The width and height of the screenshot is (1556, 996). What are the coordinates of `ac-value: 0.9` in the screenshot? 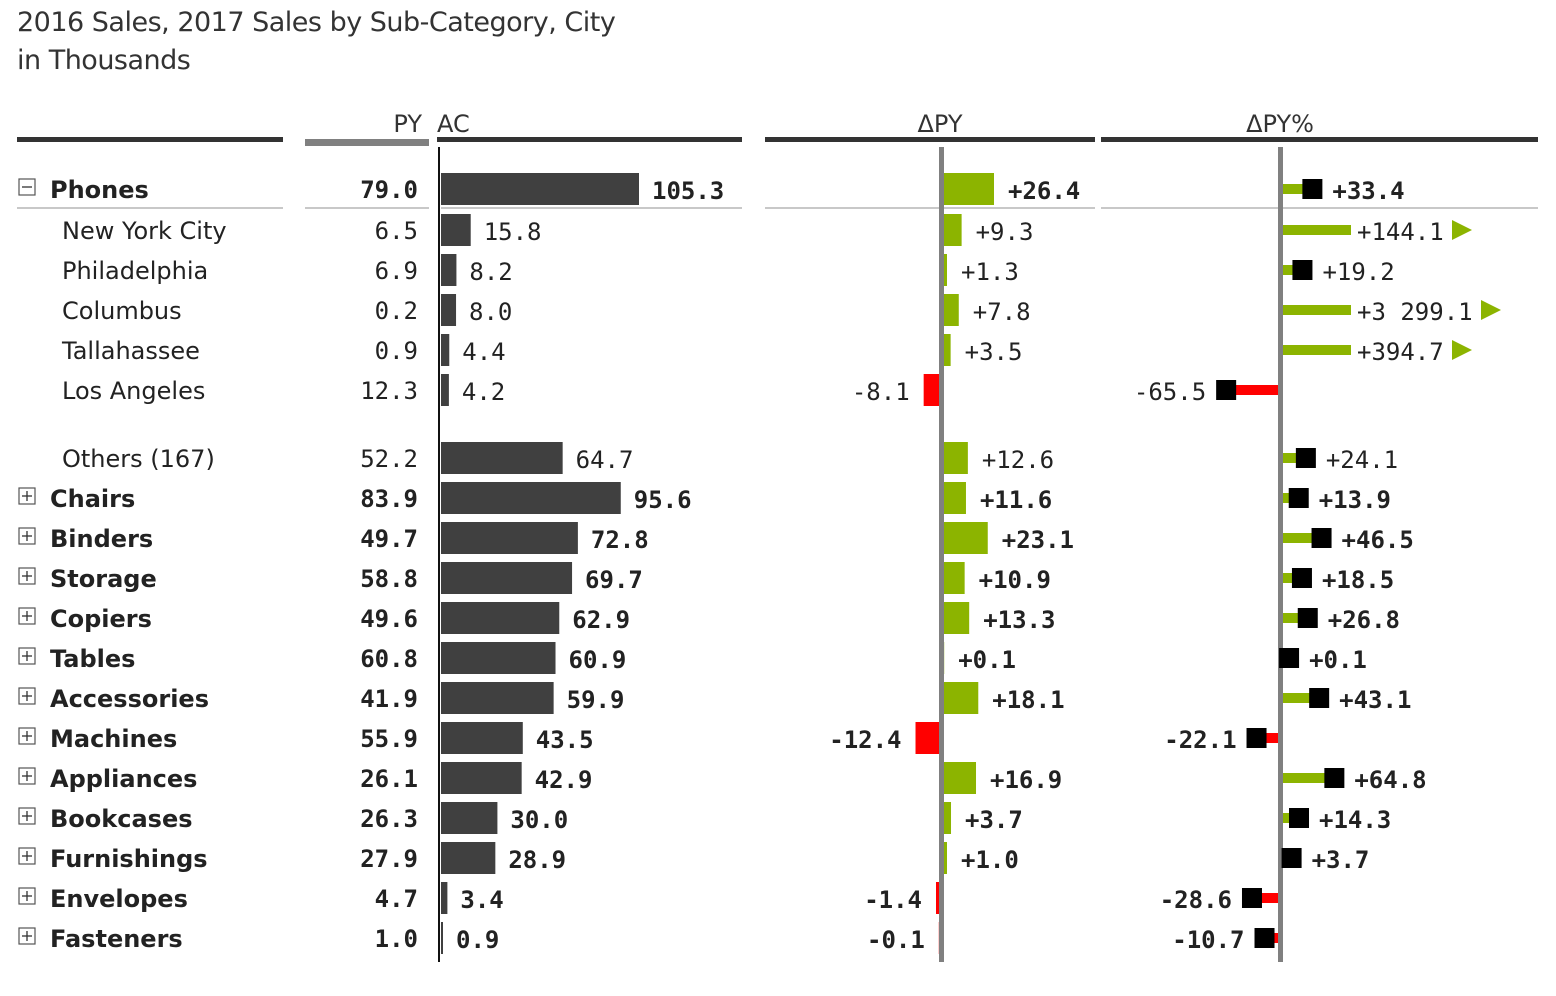 It's located at (477, 940).